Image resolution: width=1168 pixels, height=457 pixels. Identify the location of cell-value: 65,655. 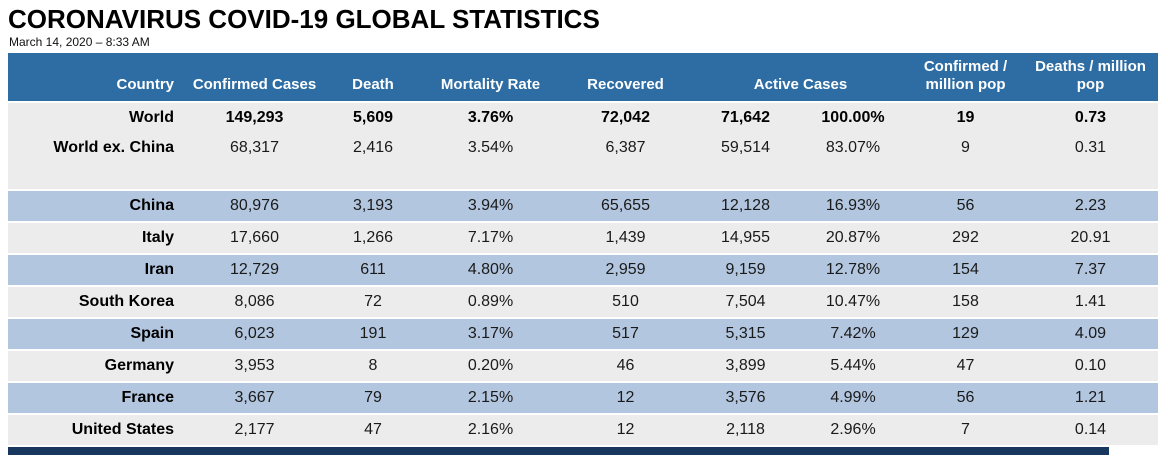
(625, 206).